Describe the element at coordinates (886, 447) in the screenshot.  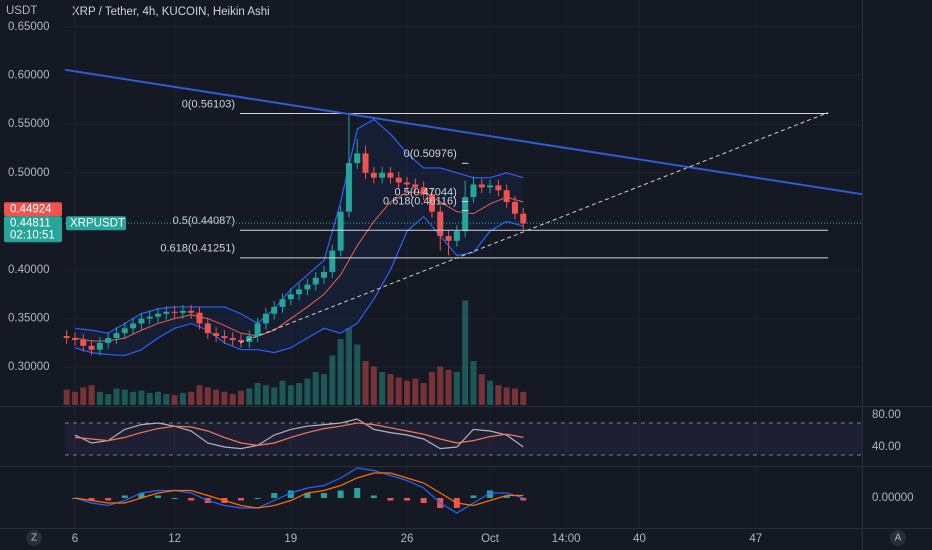
I see `y-tick-label: 40.00` at that location.